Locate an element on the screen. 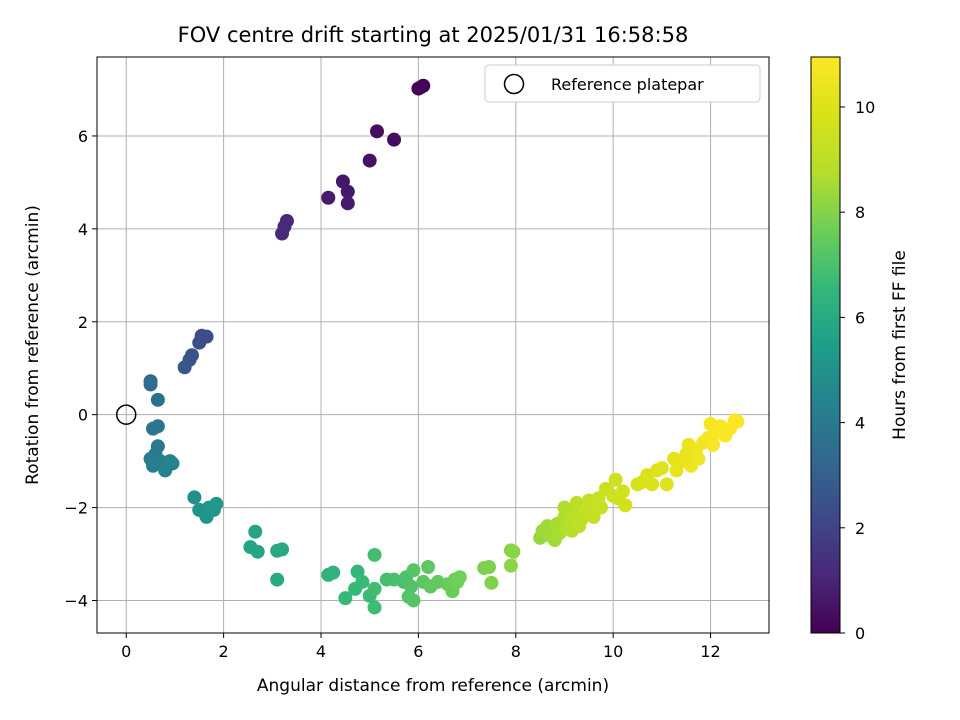  colorbar-tick-label: 0 is located at coordinates (860, 633).